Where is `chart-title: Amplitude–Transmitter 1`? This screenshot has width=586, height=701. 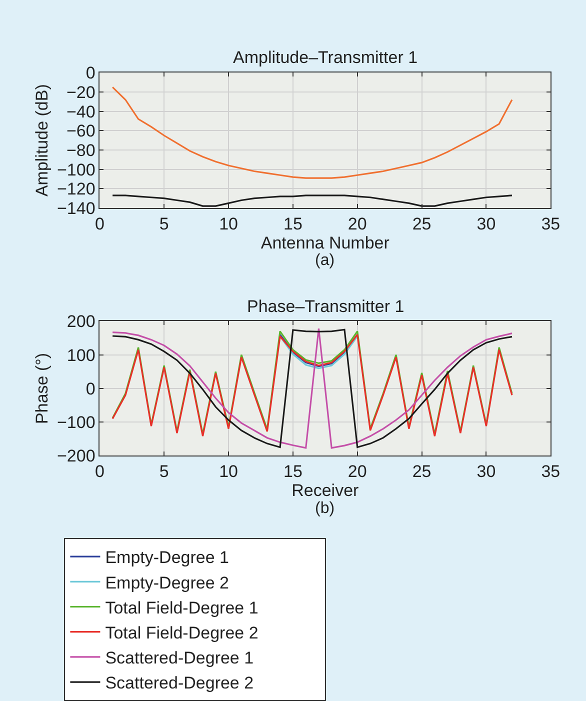
chart-title: Amplitude–Transmitter 1 is located at coordinates (325, 57).